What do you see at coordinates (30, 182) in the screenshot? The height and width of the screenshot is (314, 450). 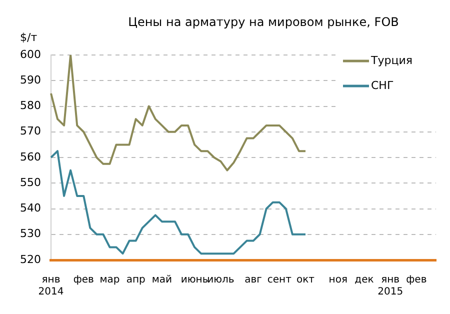 I see `y-tick-label: 550` at bounding box center [30, 182].